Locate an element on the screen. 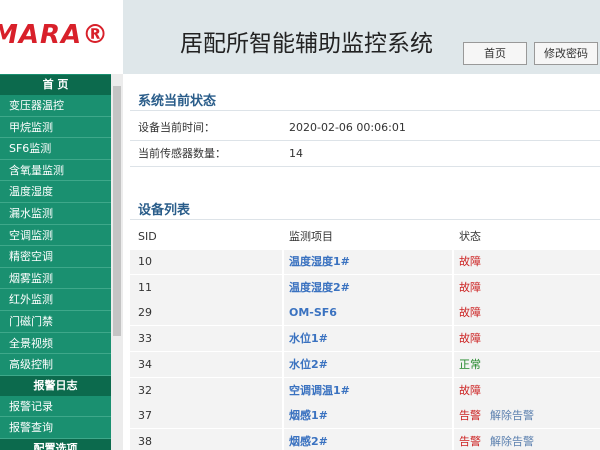  menu-item: 变压器温控 is located at coordinates (55, 106).